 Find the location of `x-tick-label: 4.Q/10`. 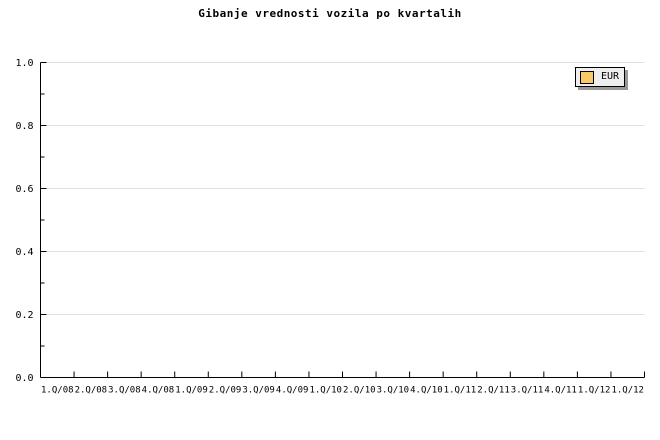

x-tick-label: 4.Q/10 is located at coordinates (426, 391).